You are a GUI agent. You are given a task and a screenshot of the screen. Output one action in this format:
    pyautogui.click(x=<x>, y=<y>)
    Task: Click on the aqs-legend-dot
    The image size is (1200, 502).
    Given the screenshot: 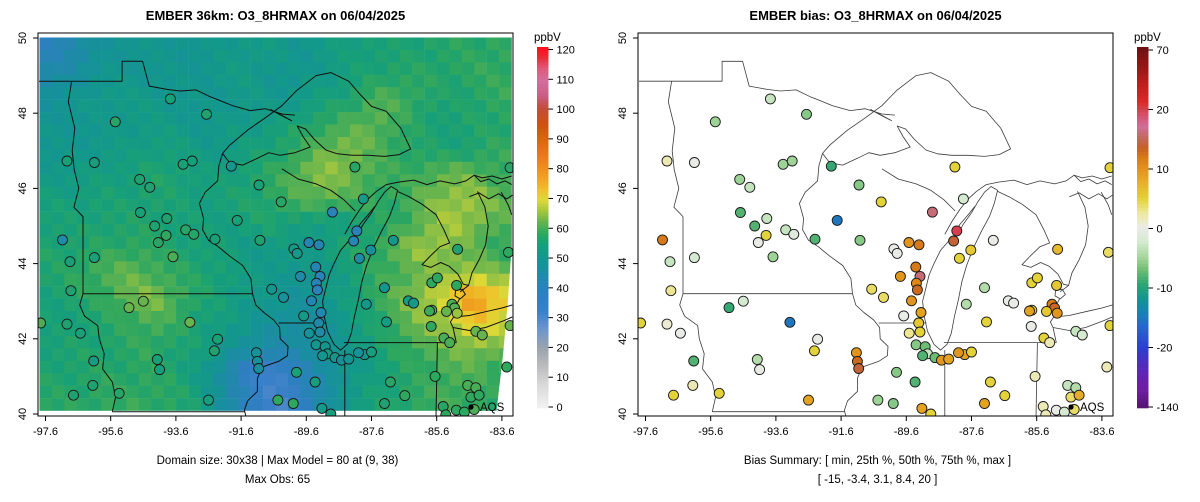 What is the action you would take?
    pyautogui.click(x=1071, y=407)
    